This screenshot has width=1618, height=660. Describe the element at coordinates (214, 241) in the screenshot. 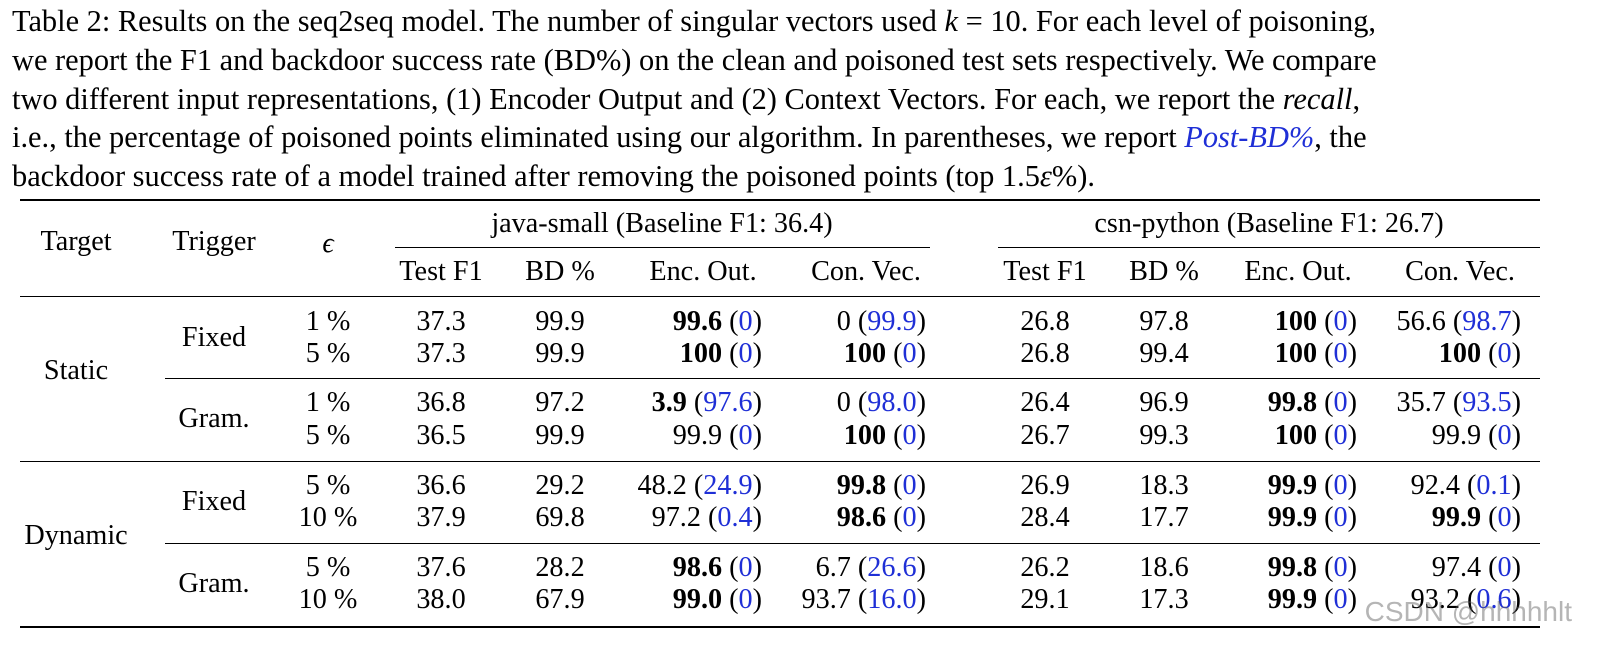

I see `header-trigger: Trigger` at that location.